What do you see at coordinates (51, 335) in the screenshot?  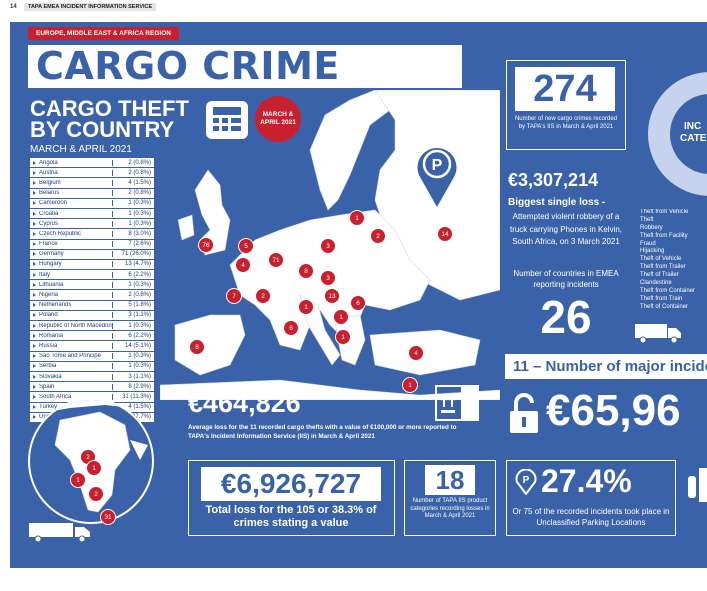 I see `country-name: Romania` at bounding box center [51, 335].